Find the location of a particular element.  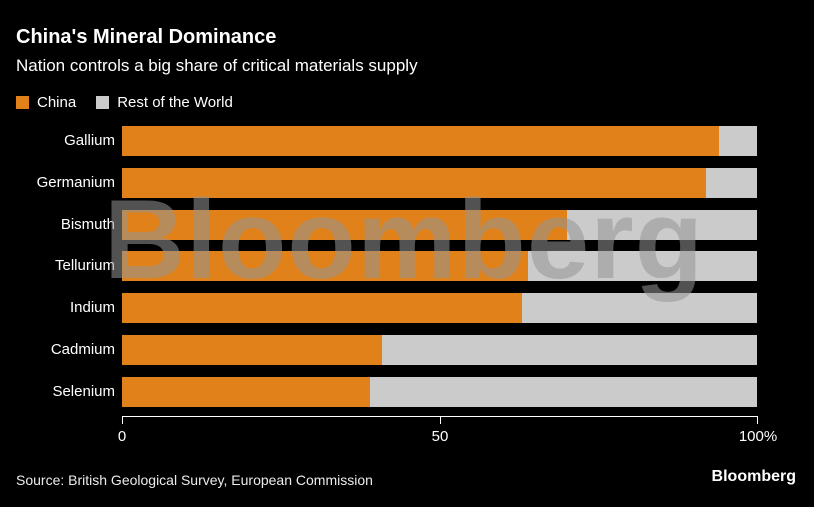

category-label: Indium is located at coordinates (92, 308).